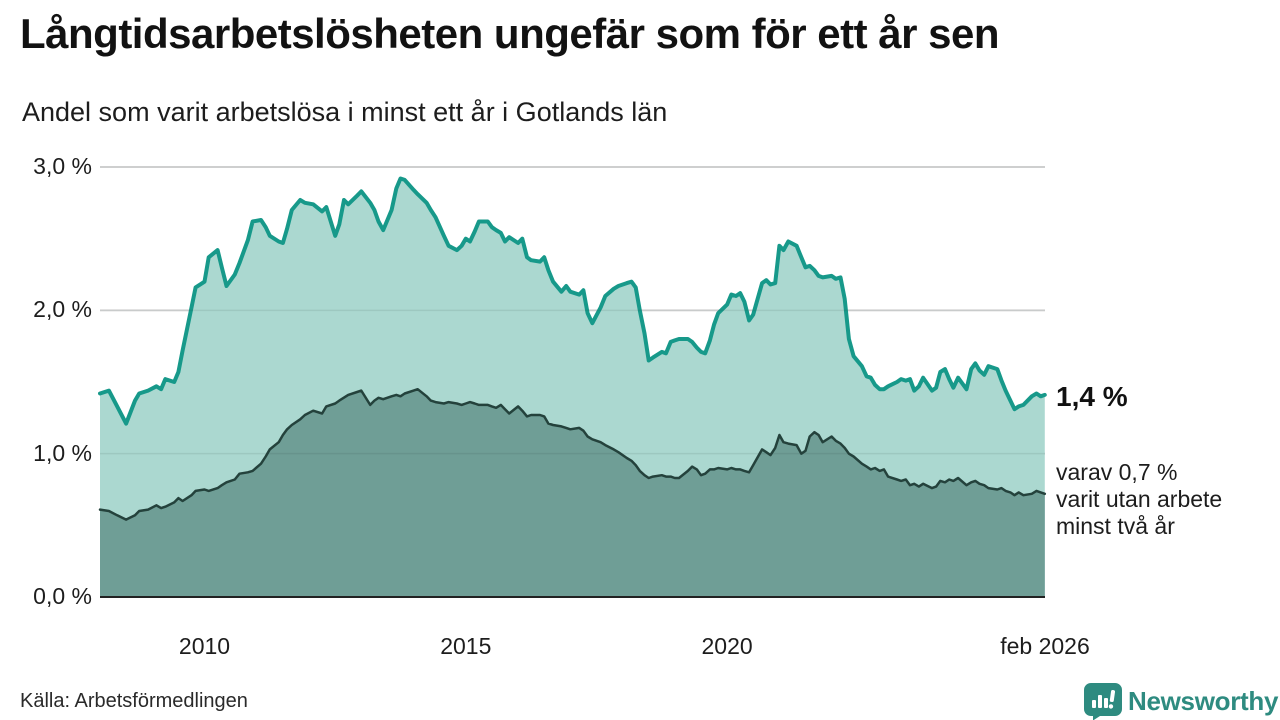 The width and height of the screenshot is (1280, 720). Describe the element at coordinates (1045, 646) in the screenshot. I see `x-tick-label: feb 2026` at that location.